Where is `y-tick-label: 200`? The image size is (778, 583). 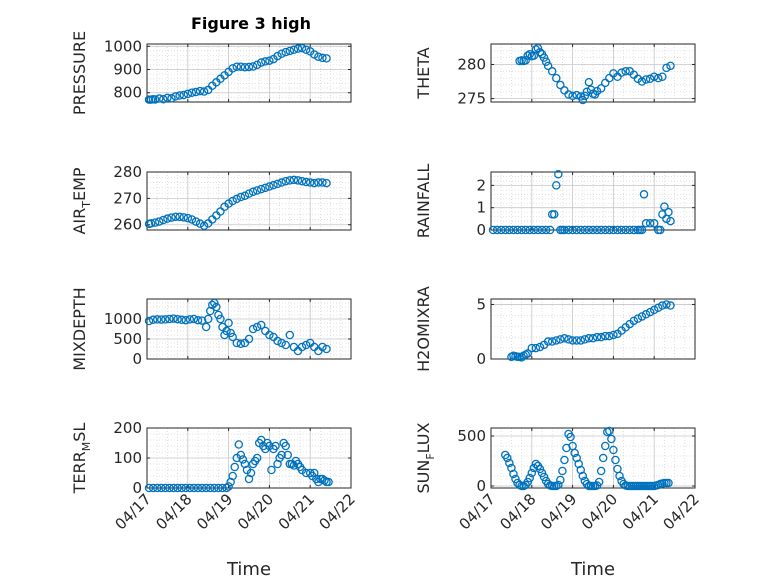 y-tick-label: 200 is located at coordinates (127, 428).